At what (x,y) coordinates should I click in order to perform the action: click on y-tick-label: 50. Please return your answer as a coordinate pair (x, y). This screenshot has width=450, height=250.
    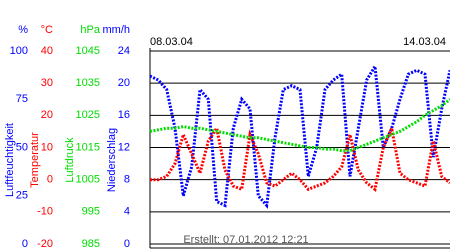
    Looking at the image, I should click on (22, 147).